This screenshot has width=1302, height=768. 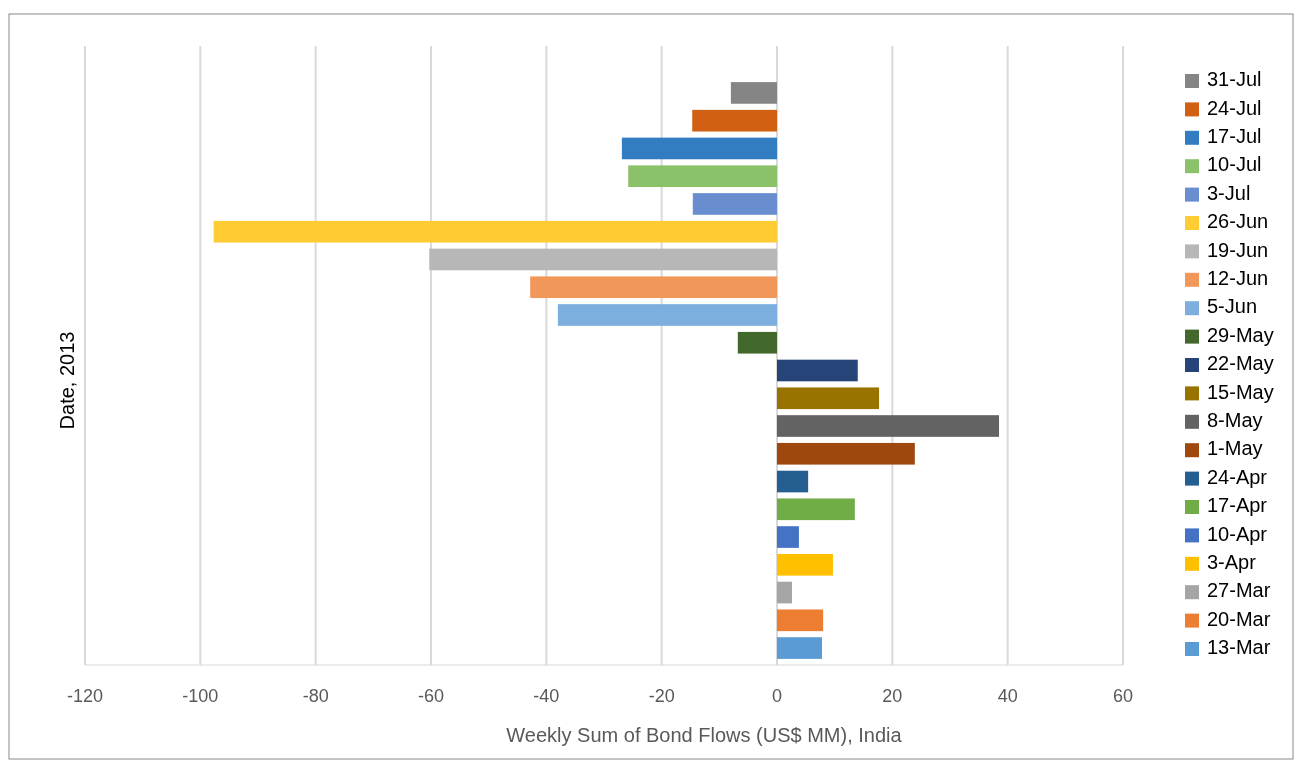 What do you see at coordinates (1229, 192) in the screenshot?
I see `legend-label: 3-Jul` at bounding box center [1229, 192].